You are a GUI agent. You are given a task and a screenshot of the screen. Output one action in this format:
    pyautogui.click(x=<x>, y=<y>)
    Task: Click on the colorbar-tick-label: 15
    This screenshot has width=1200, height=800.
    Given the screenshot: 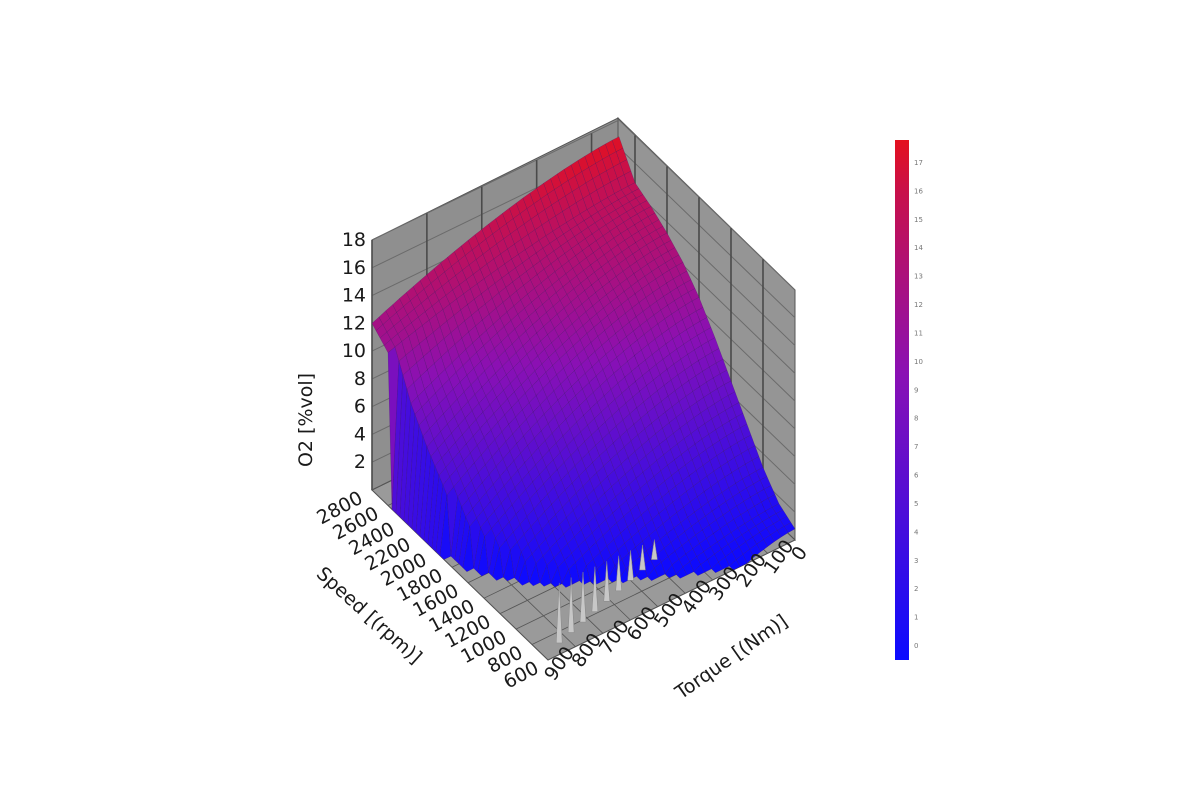 What is the action you would take?
    pyautogui.click(x=918, y=220)
    